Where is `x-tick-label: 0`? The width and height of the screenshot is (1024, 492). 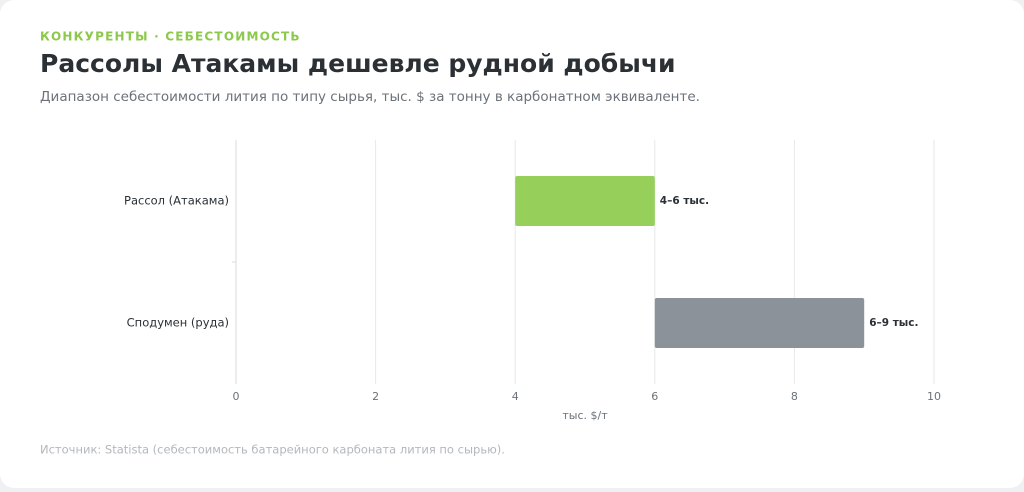 x-tick-label: 0 is located at coordinates (236, 396).